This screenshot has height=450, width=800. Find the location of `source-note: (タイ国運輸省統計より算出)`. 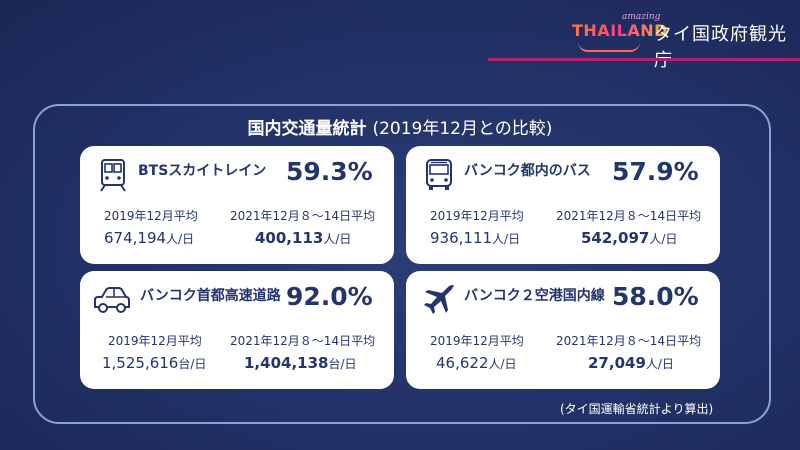

source-note: (タイ国運輸省統計より算出) is located at coordinates (637, 409).